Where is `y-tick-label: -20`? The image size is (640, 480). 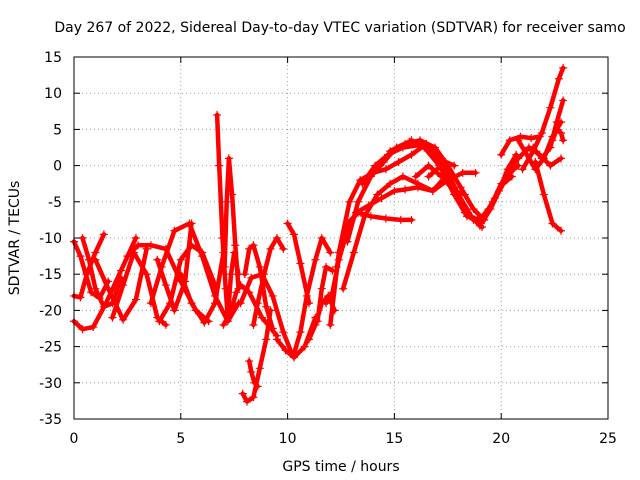
y-tick-label: -20 is located at coordinates (50, 311).